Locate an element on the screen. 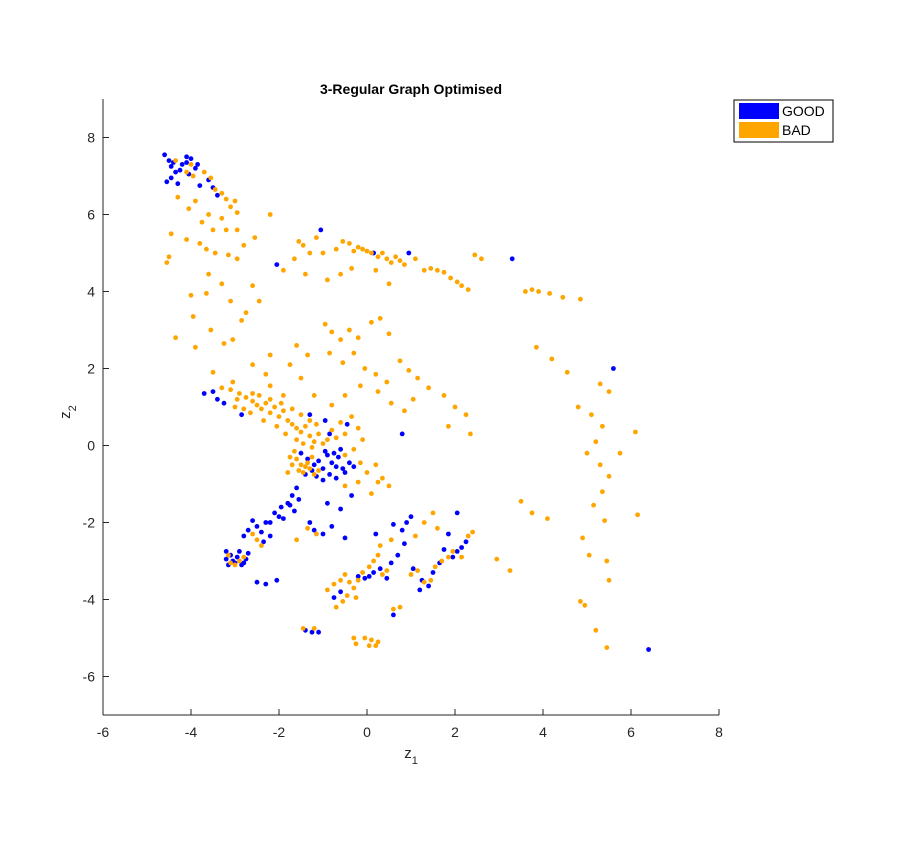 The height and width of the screenshot is (846, 910). legend-swatch-bad is located at coordinates (759, 130).